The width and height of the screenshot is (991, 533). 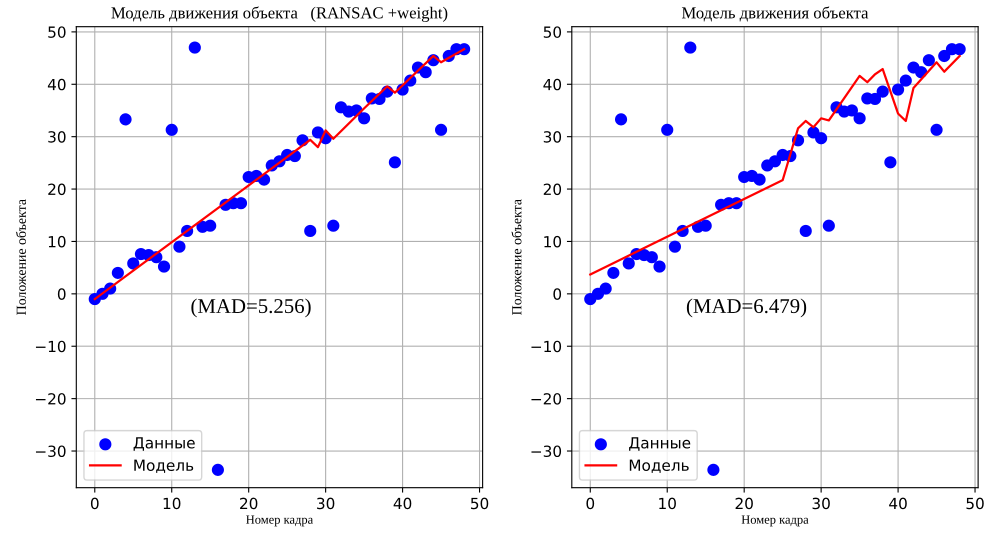 What do you see at coordinates (279, 14) in the screenshot?
I see `chart-title: Модель движения объекта (RANSAC +weight)` at bounding box center [279, 14].